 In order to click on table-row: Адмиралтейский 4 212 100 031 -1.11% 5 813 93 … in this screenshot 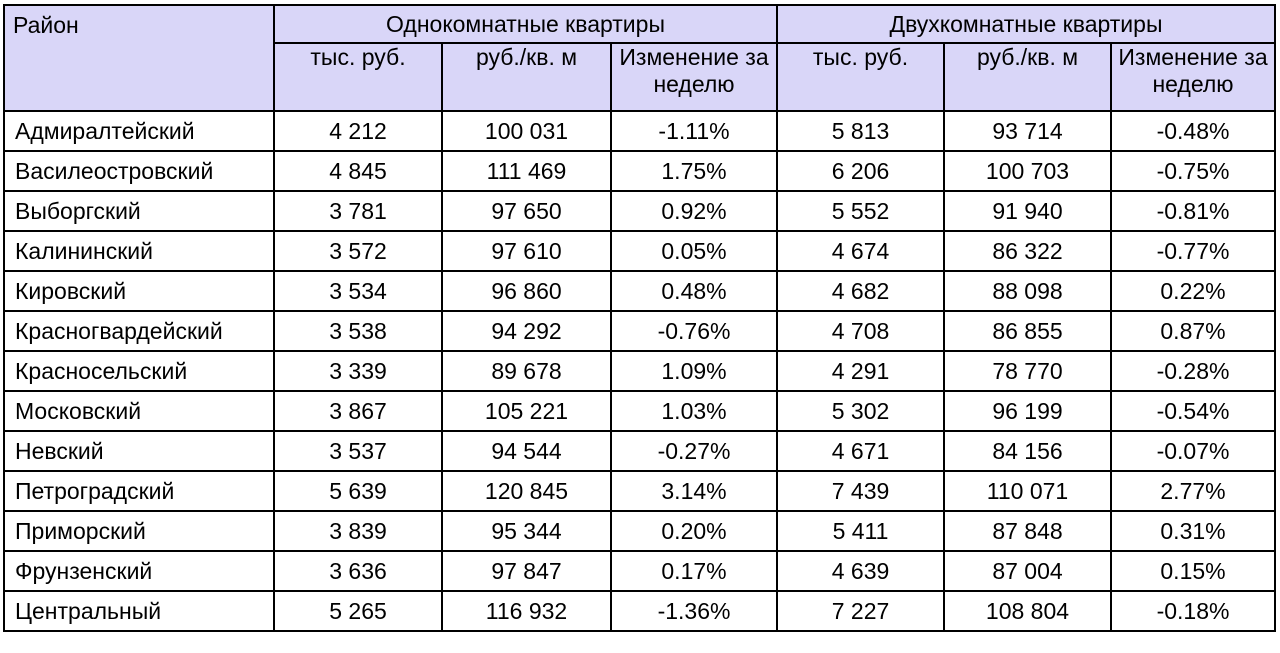, I will do `click(639, 131)`.